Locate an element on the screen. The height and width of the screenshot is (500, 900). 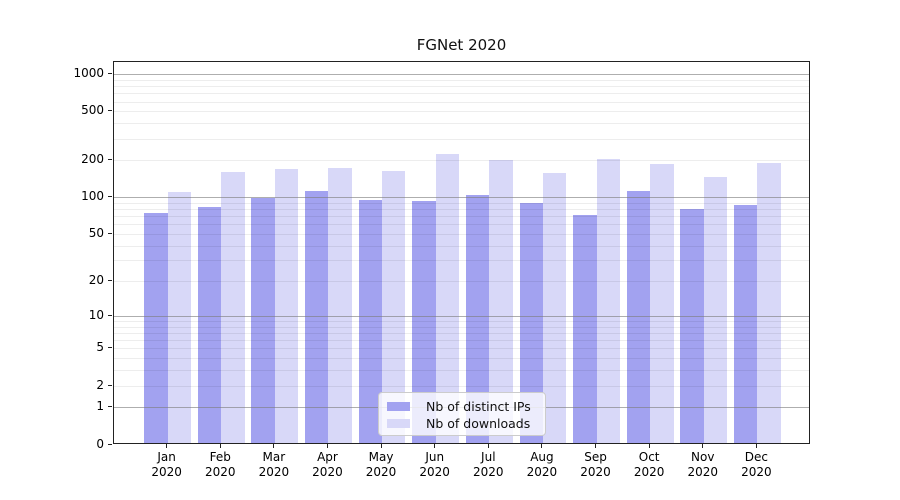
legend-label-distinct-ips: Nb of distinct IPs is located at coordinates (478, 406).